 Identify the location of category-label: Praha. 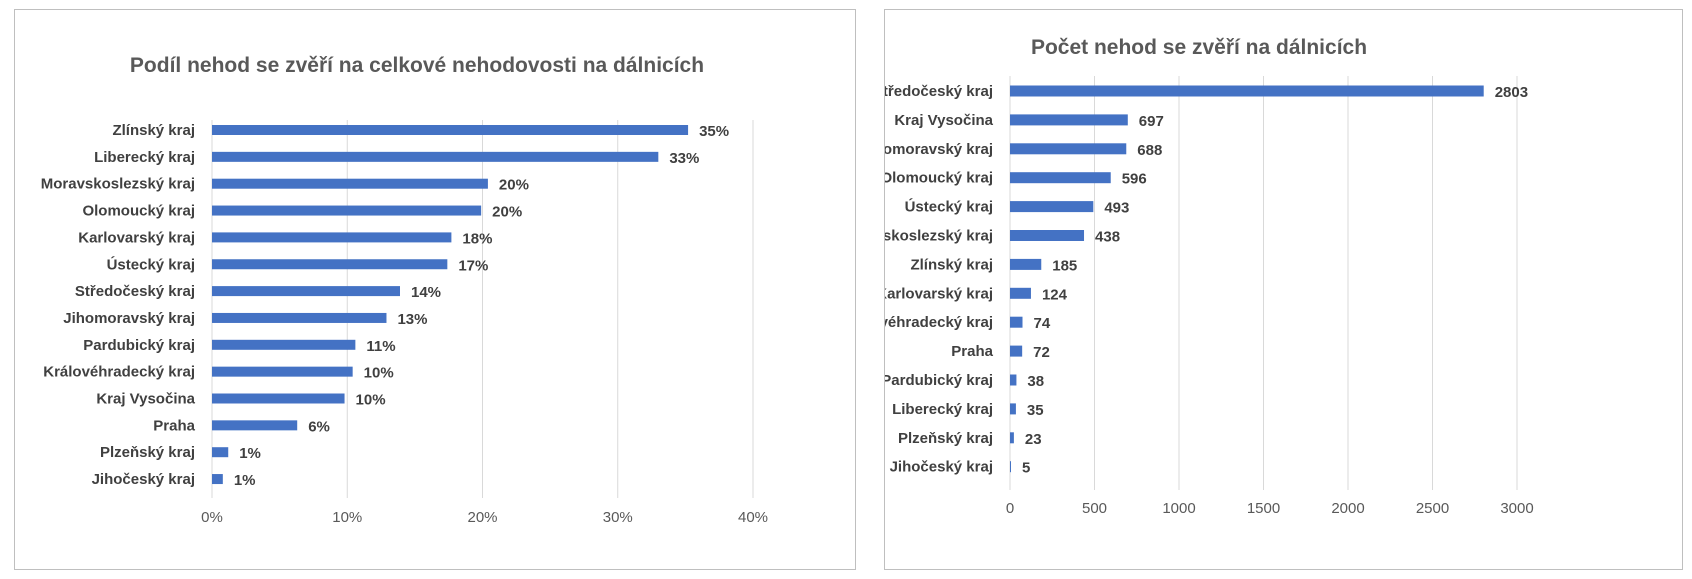
(174, 425).